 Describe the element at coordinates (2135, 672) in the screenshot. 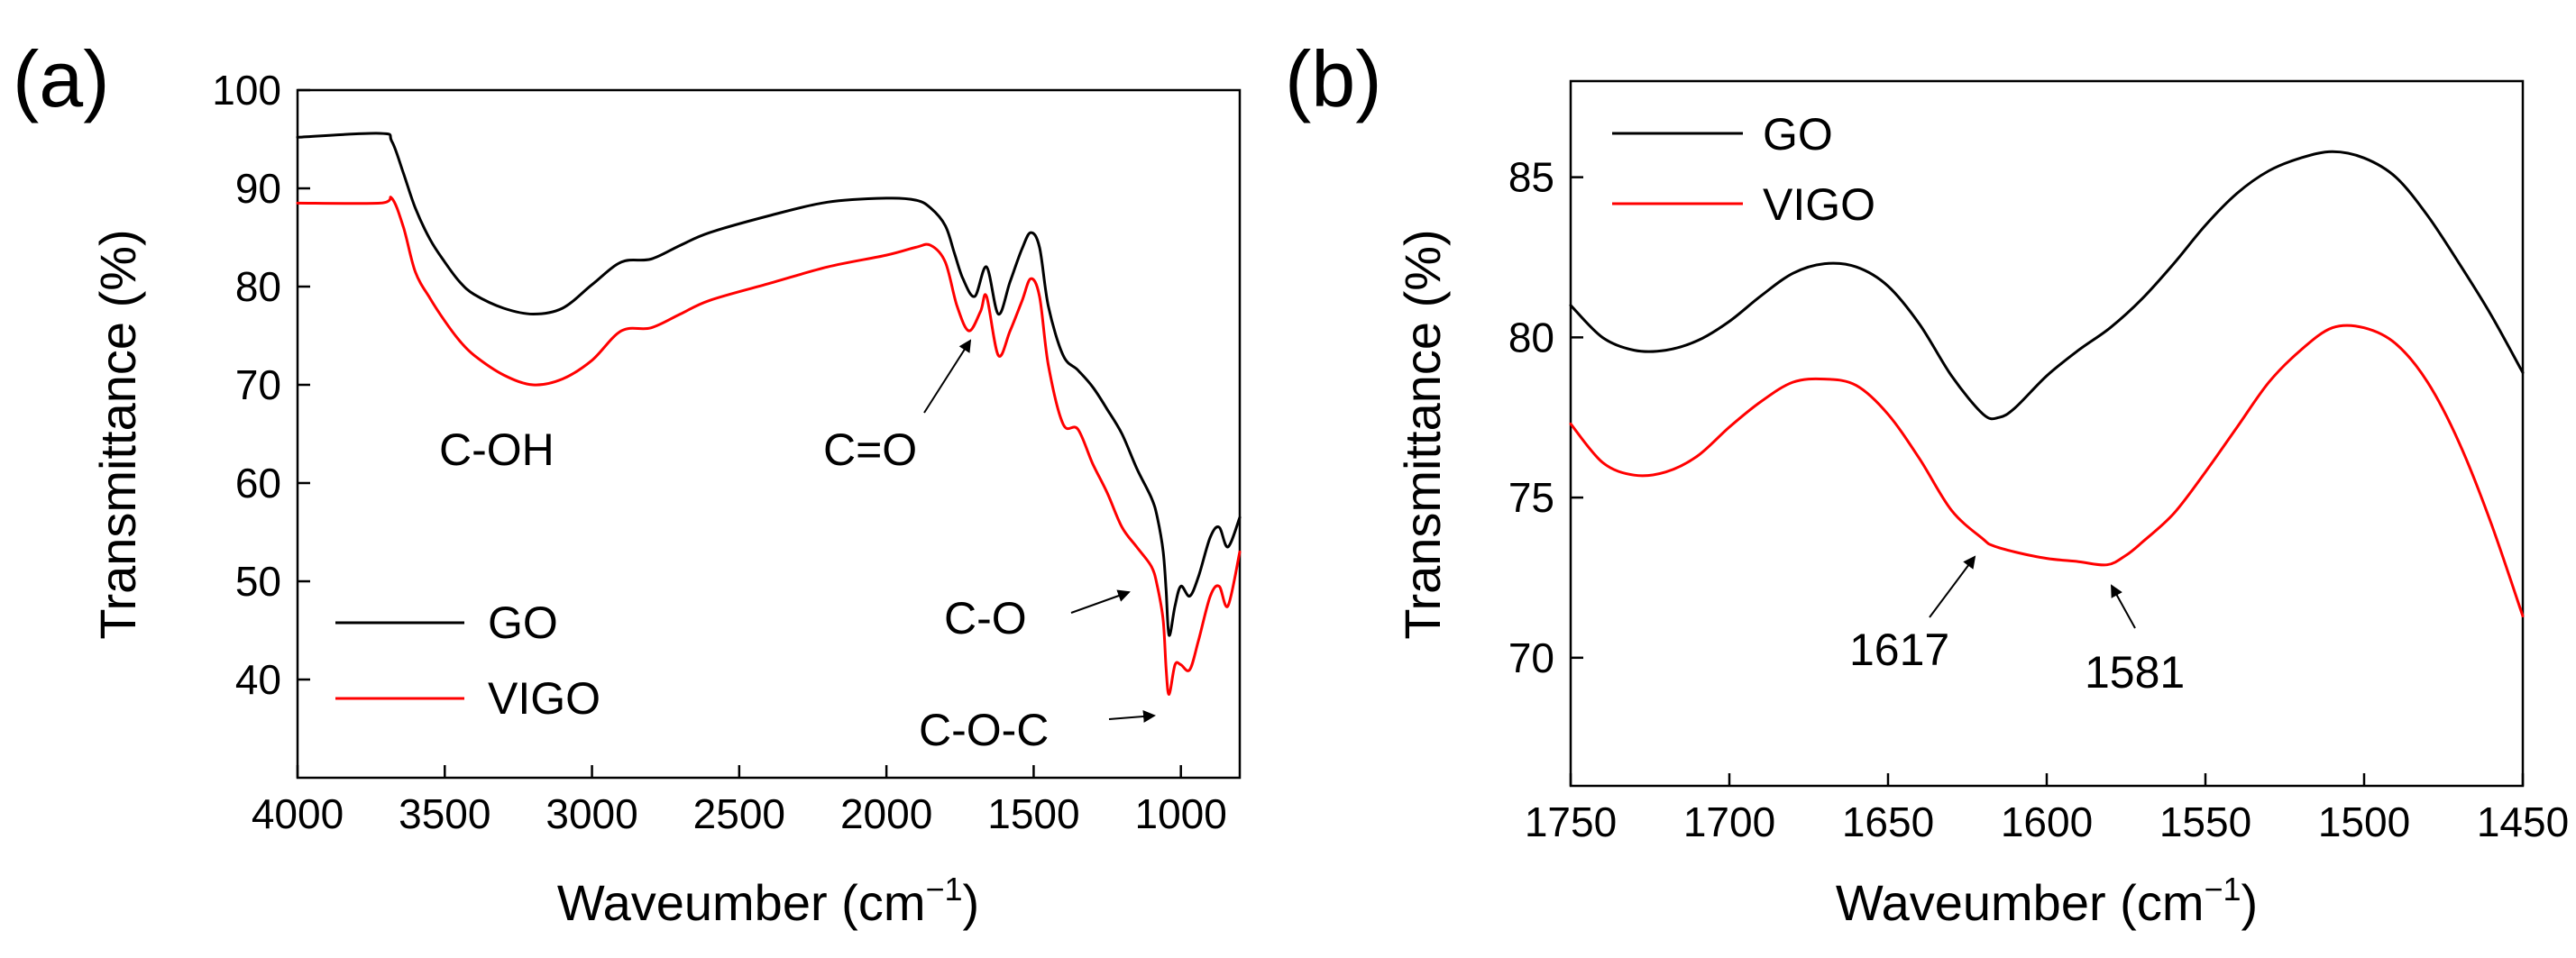

I see `annotation-1581: 1581` at that location.